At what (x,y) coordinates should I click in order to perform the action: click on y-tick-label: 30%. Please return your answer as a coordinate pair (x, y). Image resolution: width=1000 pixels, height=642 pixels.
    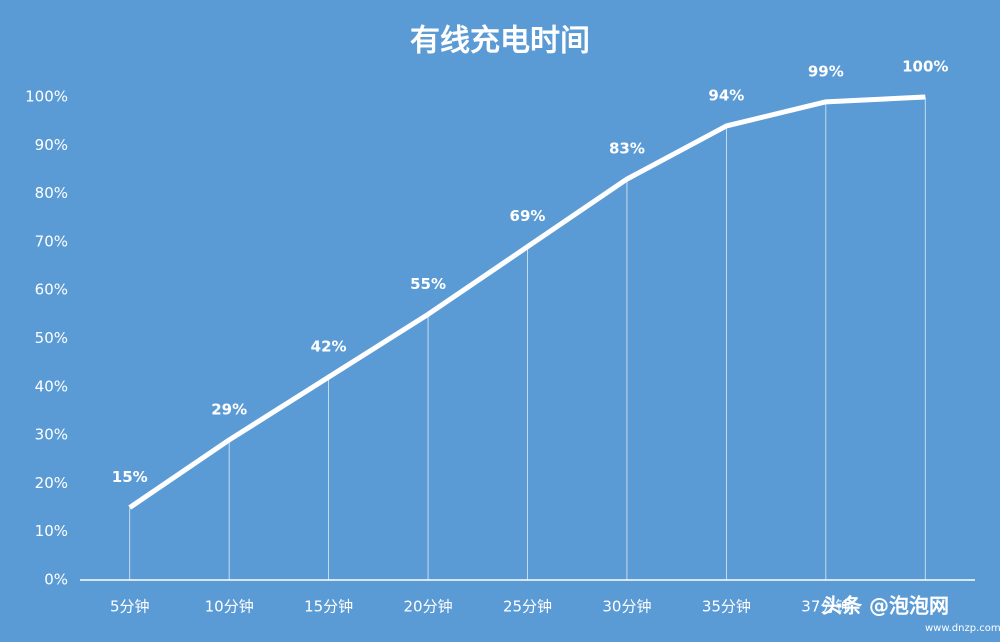
    Looking at the image, I should click on (51, 435).